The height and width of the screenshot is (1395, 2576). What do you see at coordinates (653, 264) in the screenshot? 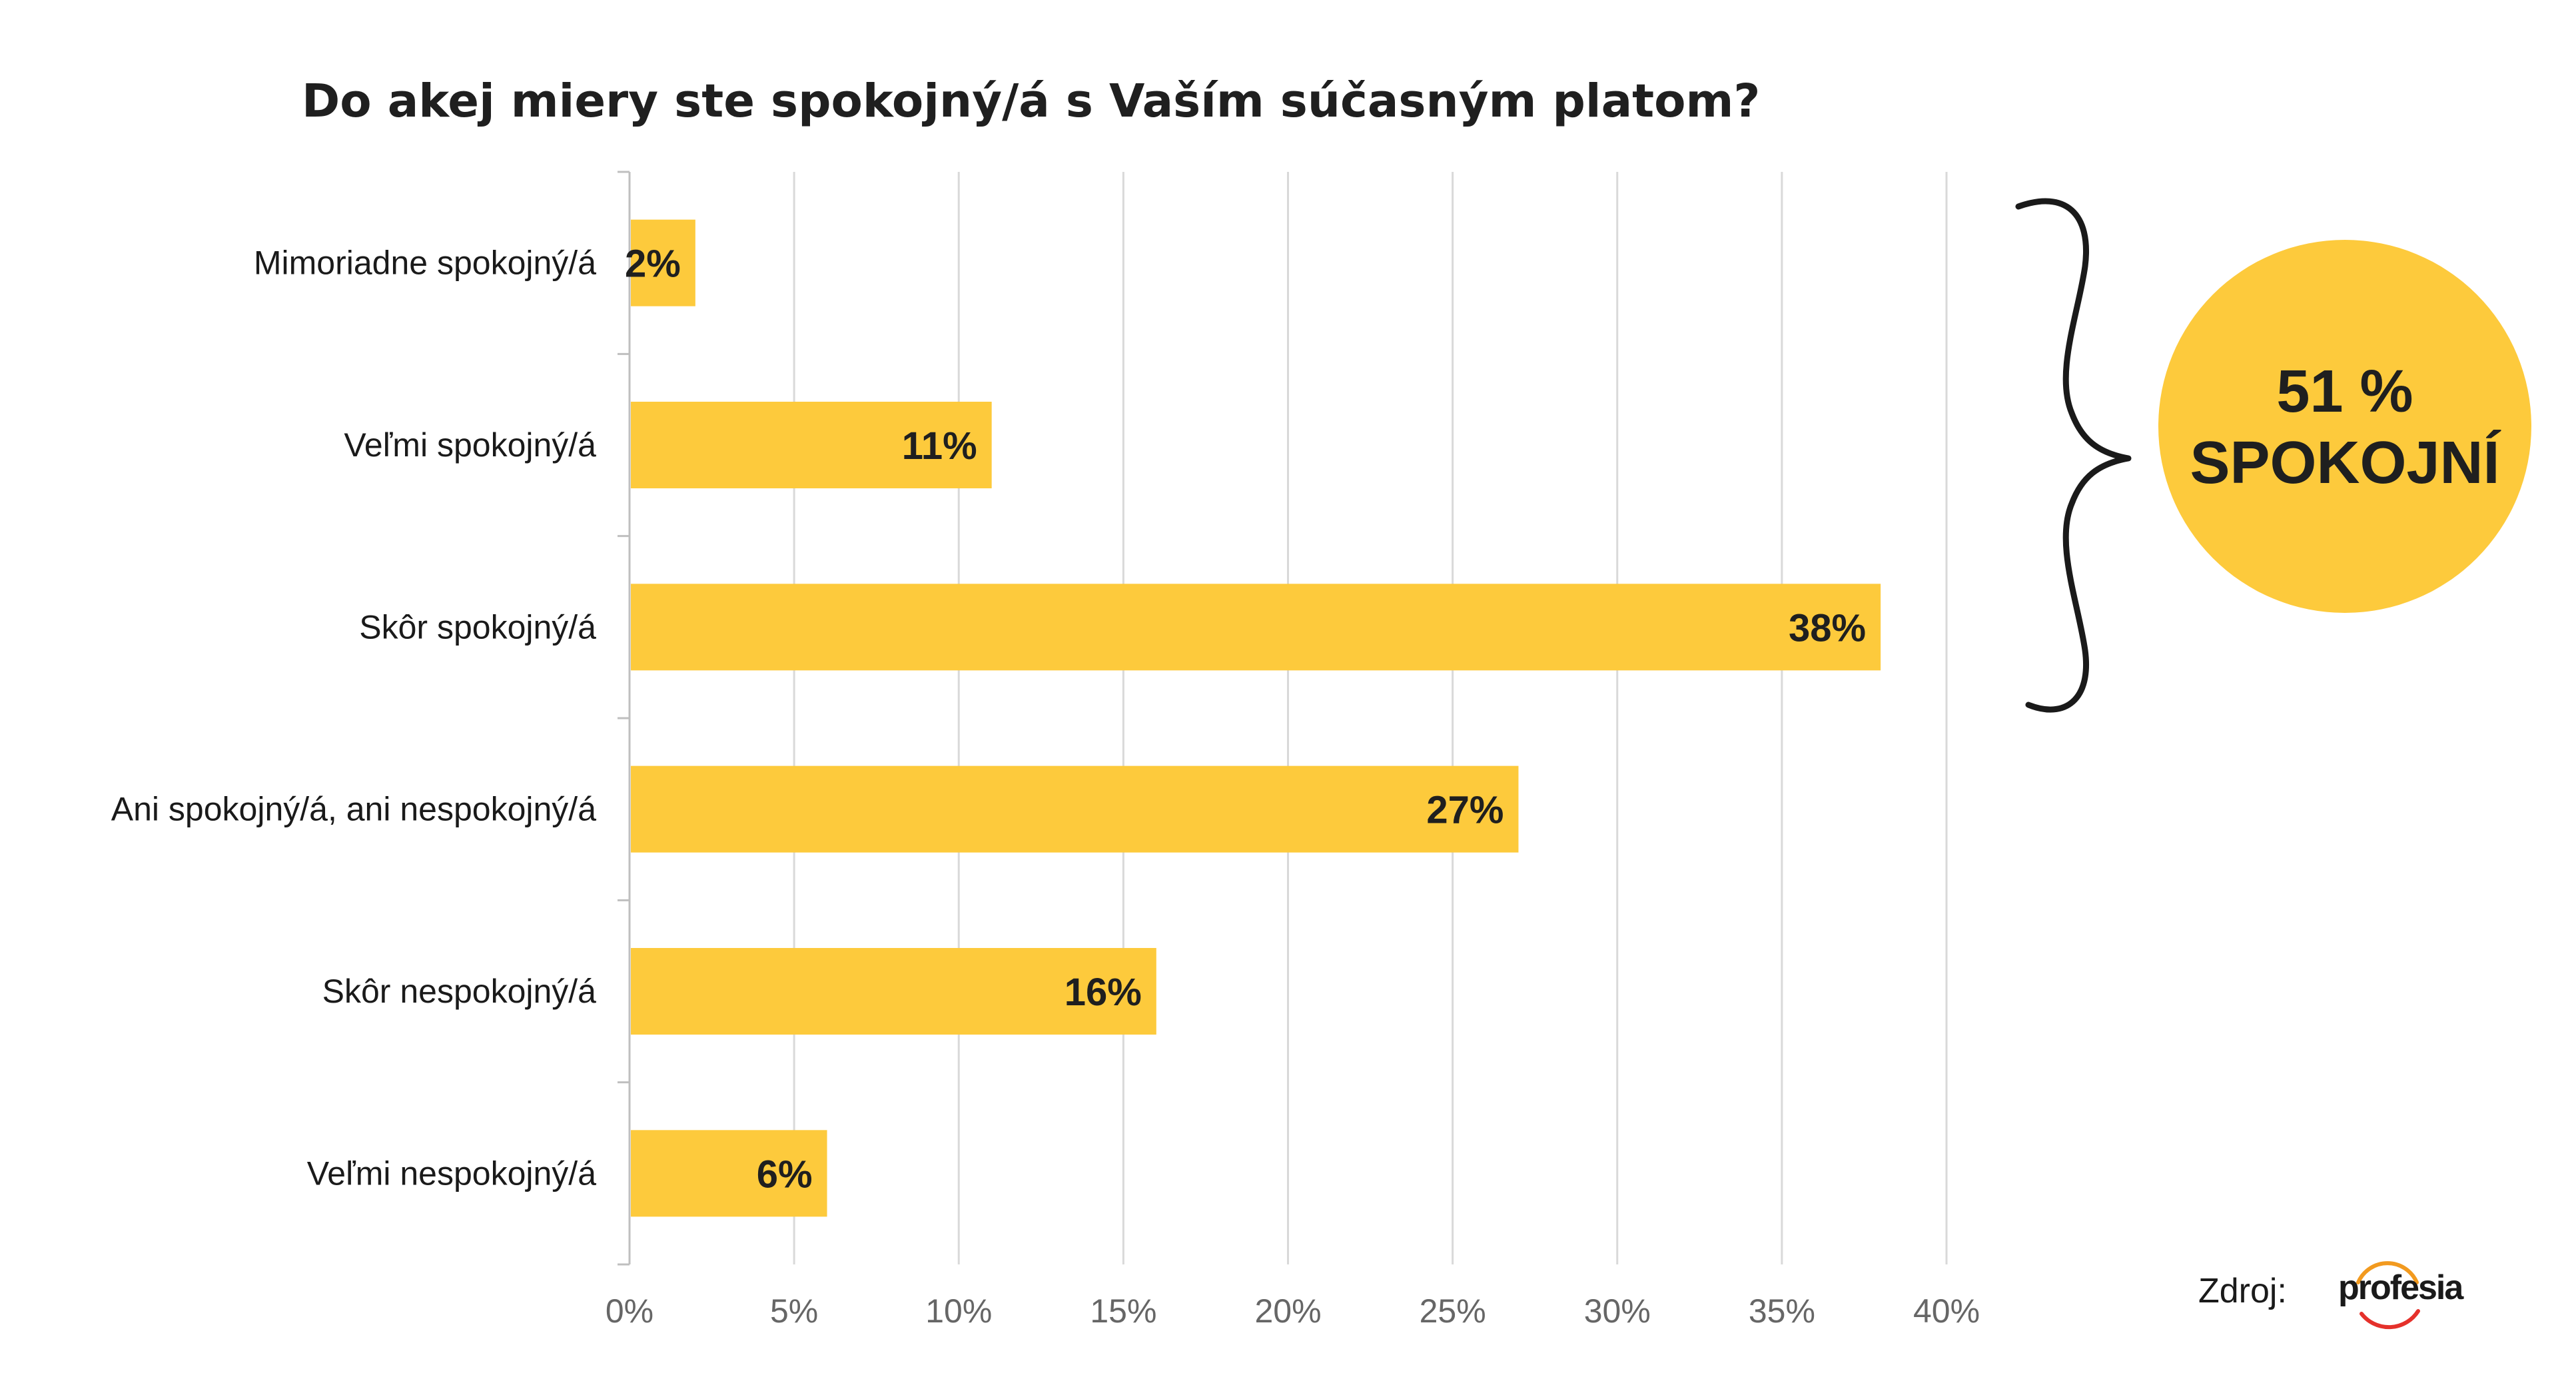
I see `data-label: 2%` at bounding box center [653, 264].